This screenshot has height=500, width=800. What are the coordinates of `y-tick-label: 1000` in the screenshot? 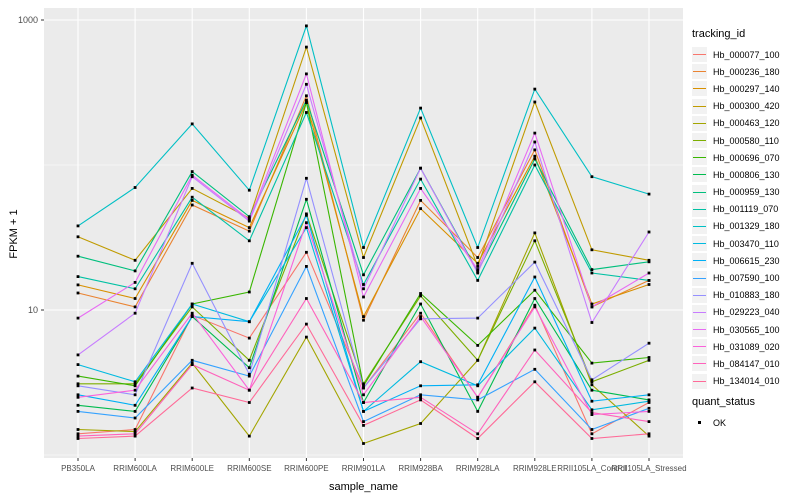 It's located at (28, 20).